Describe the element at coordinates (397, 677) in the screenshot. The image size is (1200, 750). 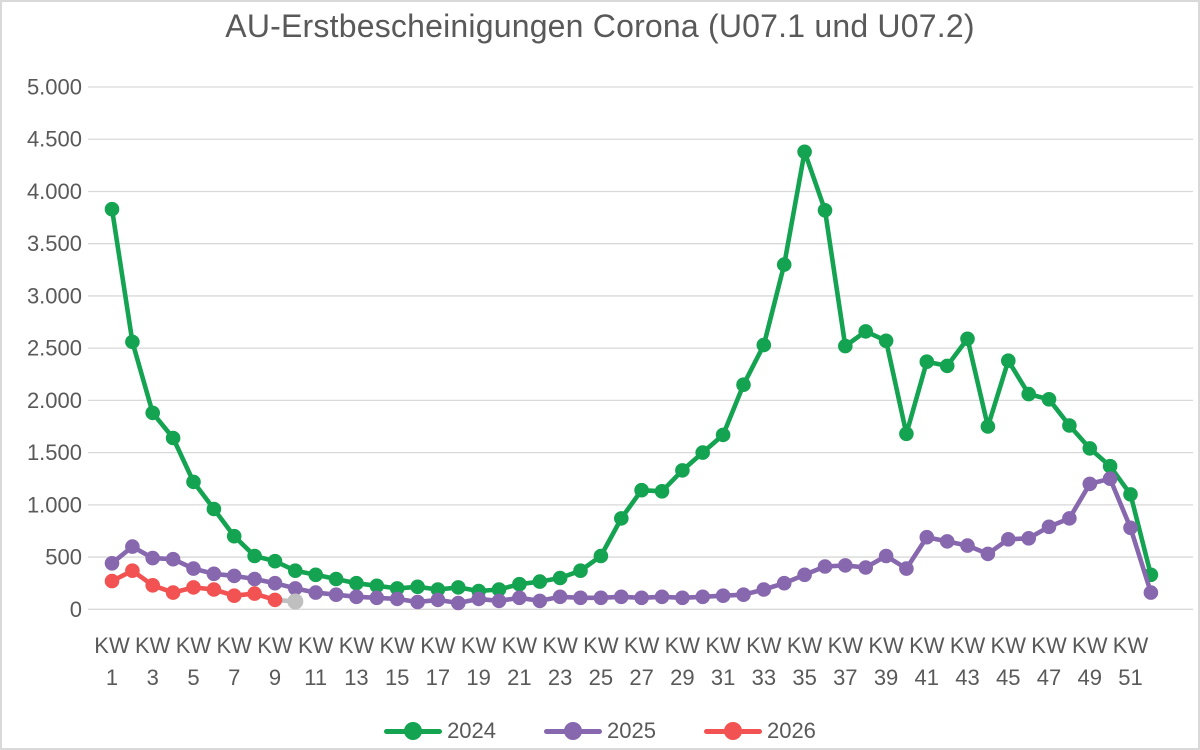
I see `x-tick-label-number: 15` at that location.